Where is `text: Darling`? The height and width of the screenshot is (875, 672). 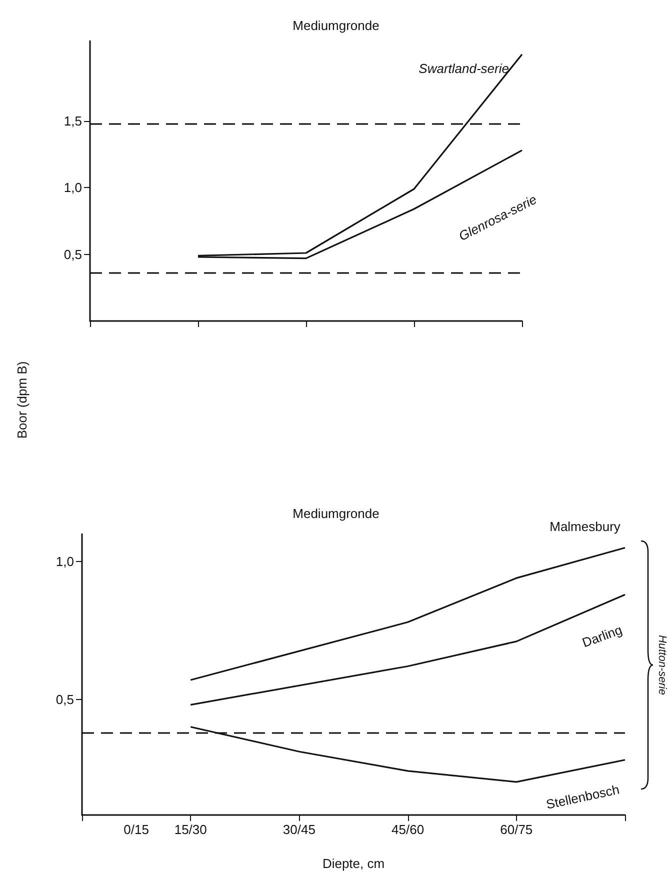
text: Darling is located at coordinates (602, 636).